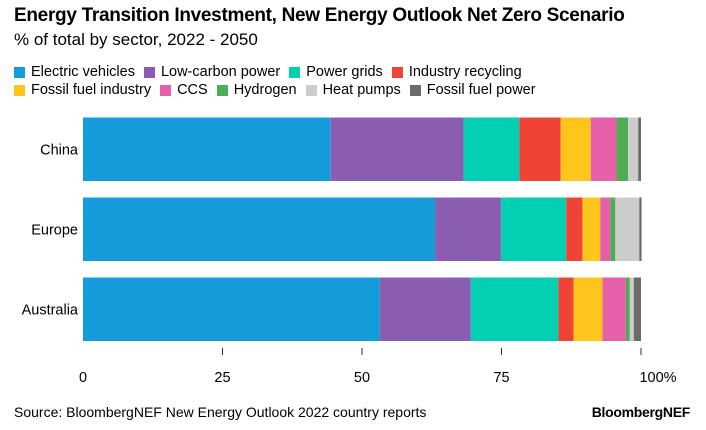 This screenshot has height=430, width=706. Describe the element at coordinates (83, 378) in the screenshot. I see `x-tick-label: 0` at that location.